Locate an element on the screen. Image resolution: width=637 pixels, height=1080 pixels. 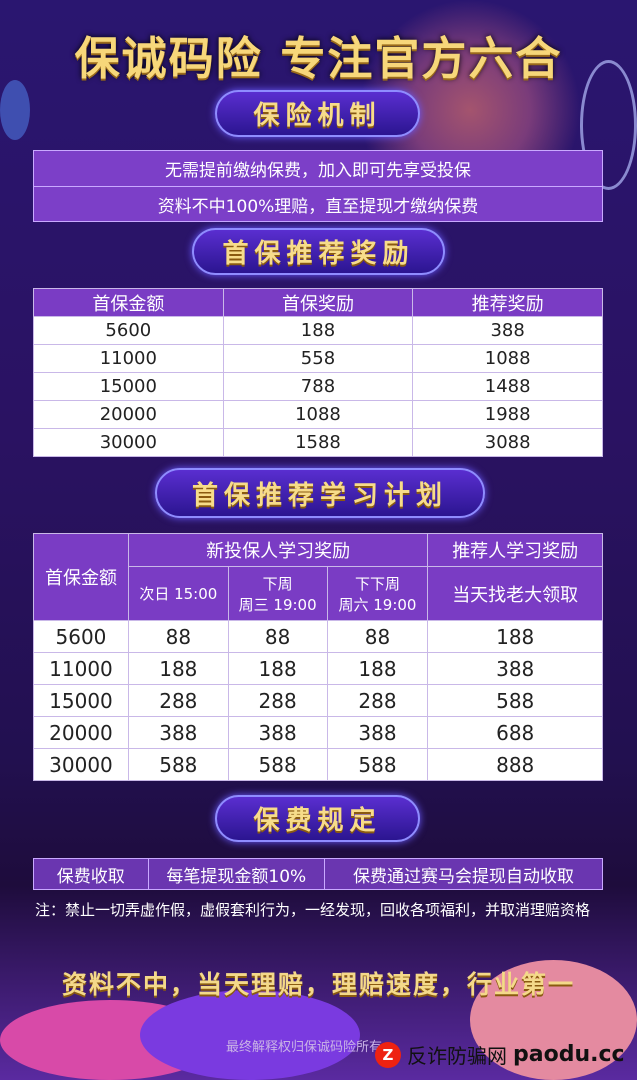
header-cell: 首保奖励 is located at coordinates (318, 302).